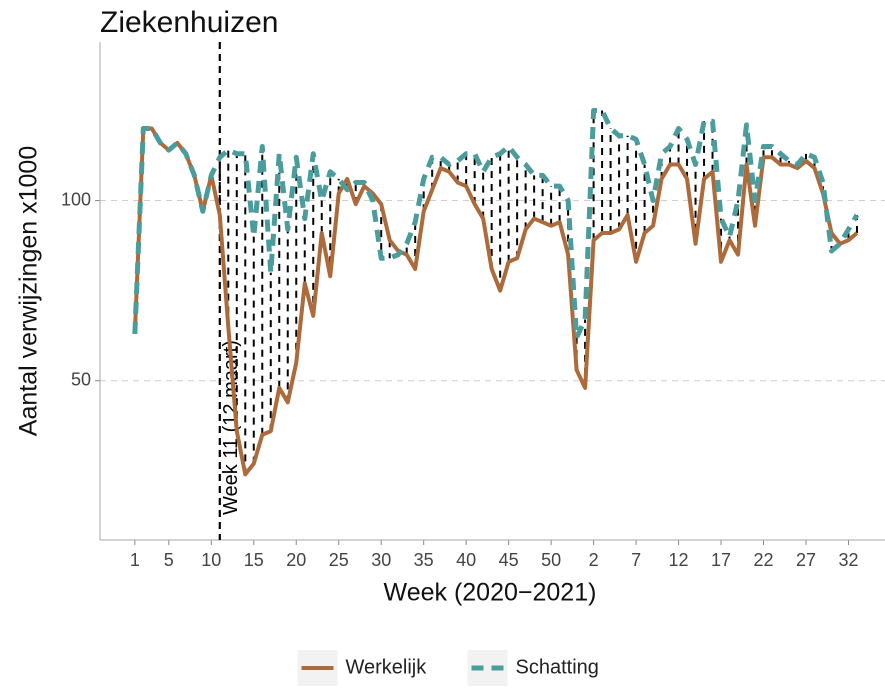  What do you see at coordinates (721, 560) in the screenshot?
I see `x-tick-label: 17` at bounding box center [721, 560].